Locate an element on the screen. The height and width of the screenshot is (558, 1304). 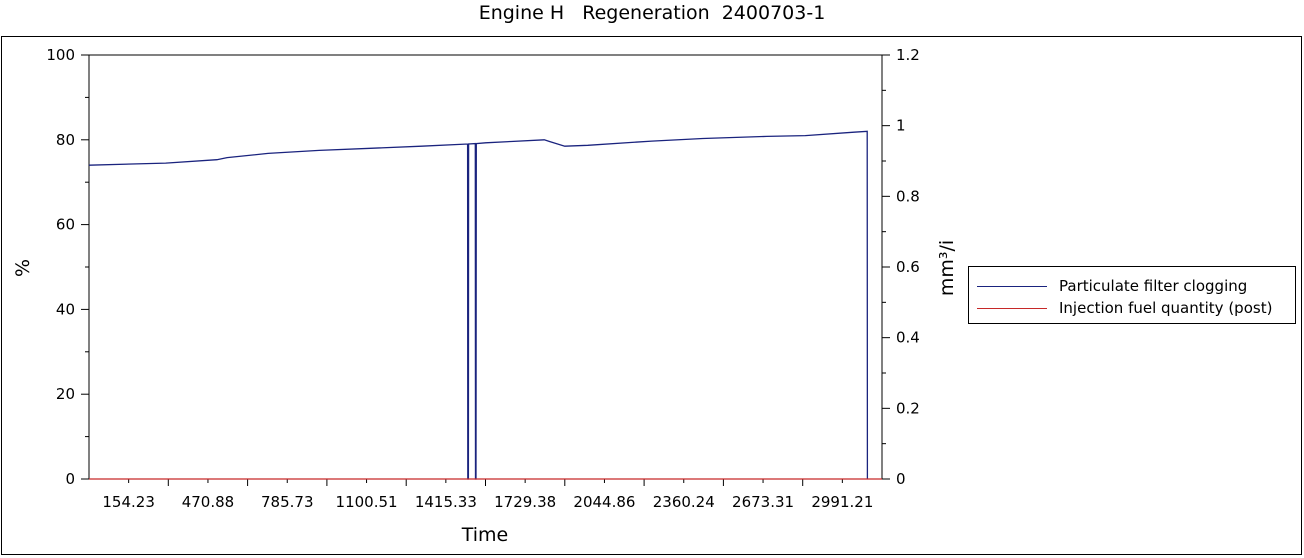
x-tick-label: 2044.86 is located at coordinates (604, 502).